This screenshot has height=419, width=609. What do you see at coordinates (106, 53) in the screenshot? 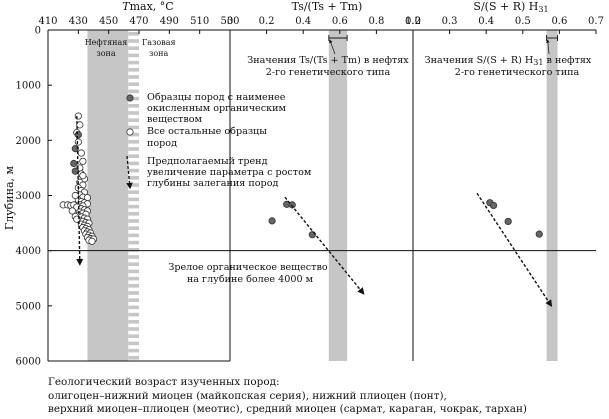
I see `oil-zone-label-line2: зона` at bounding box center [106, 53].